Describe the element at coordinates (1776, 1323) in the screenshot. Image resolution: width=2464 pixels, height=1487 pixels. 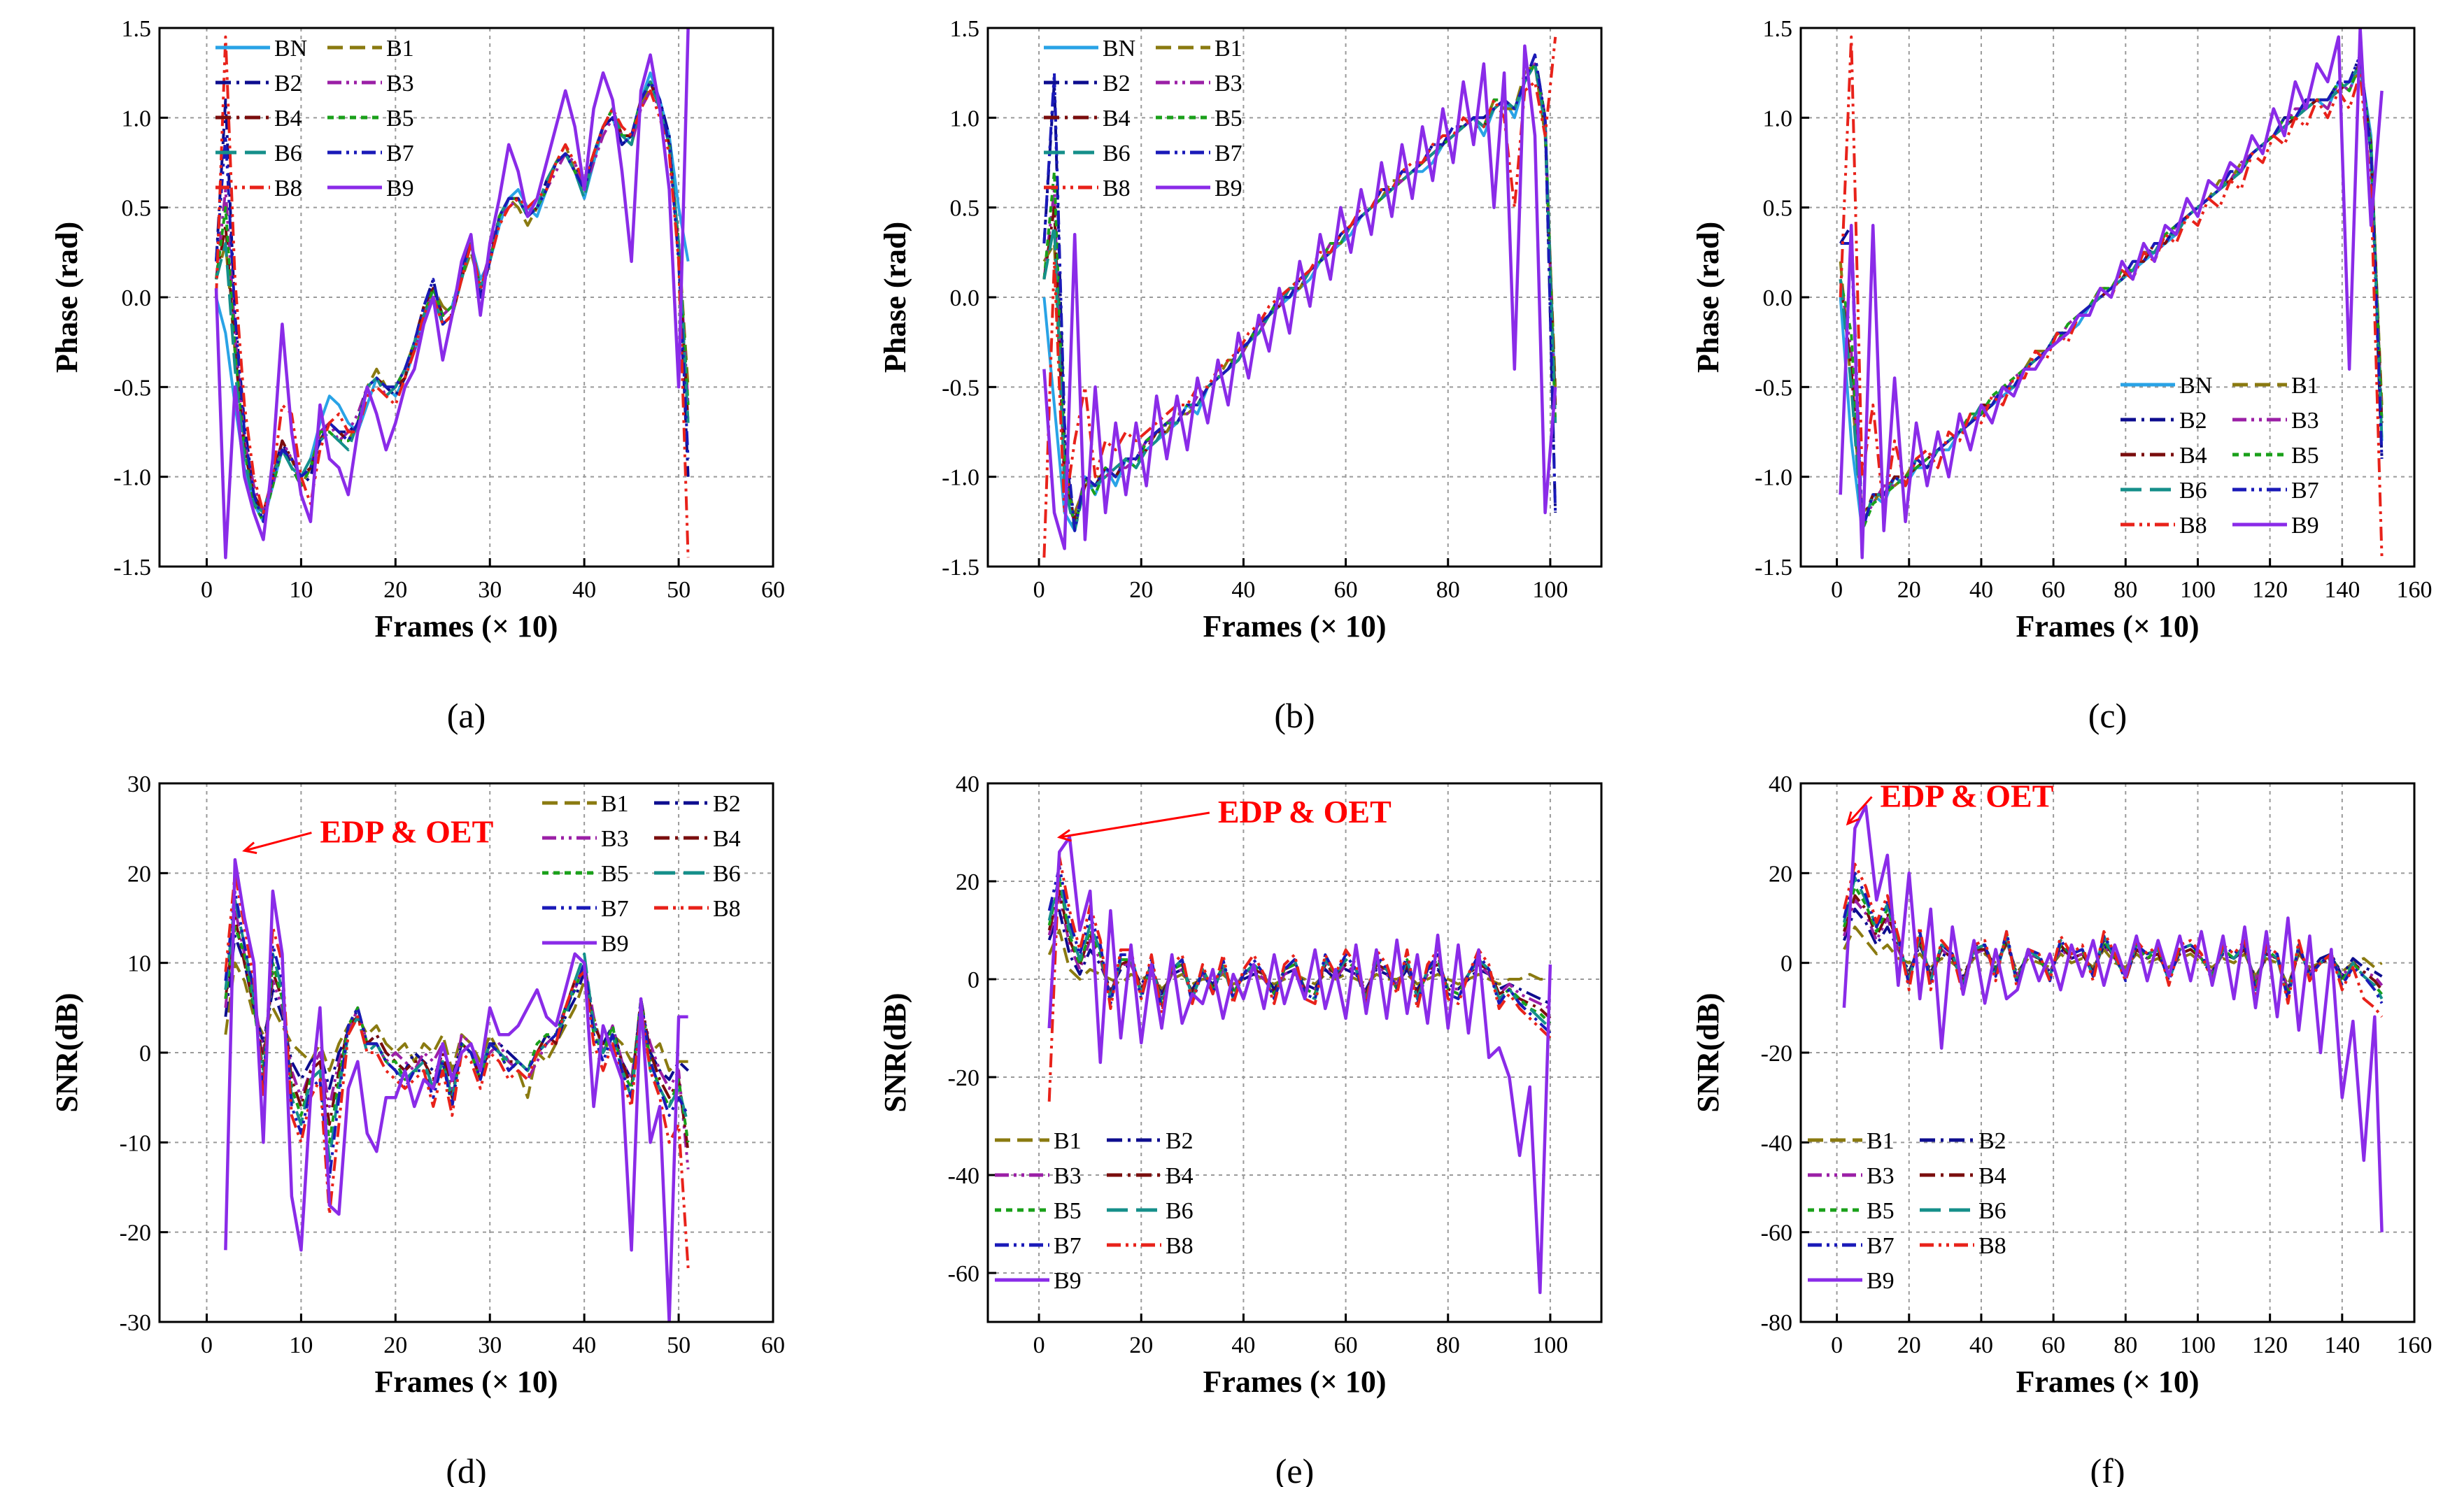
I see `y-tick-label: -80` at that location.